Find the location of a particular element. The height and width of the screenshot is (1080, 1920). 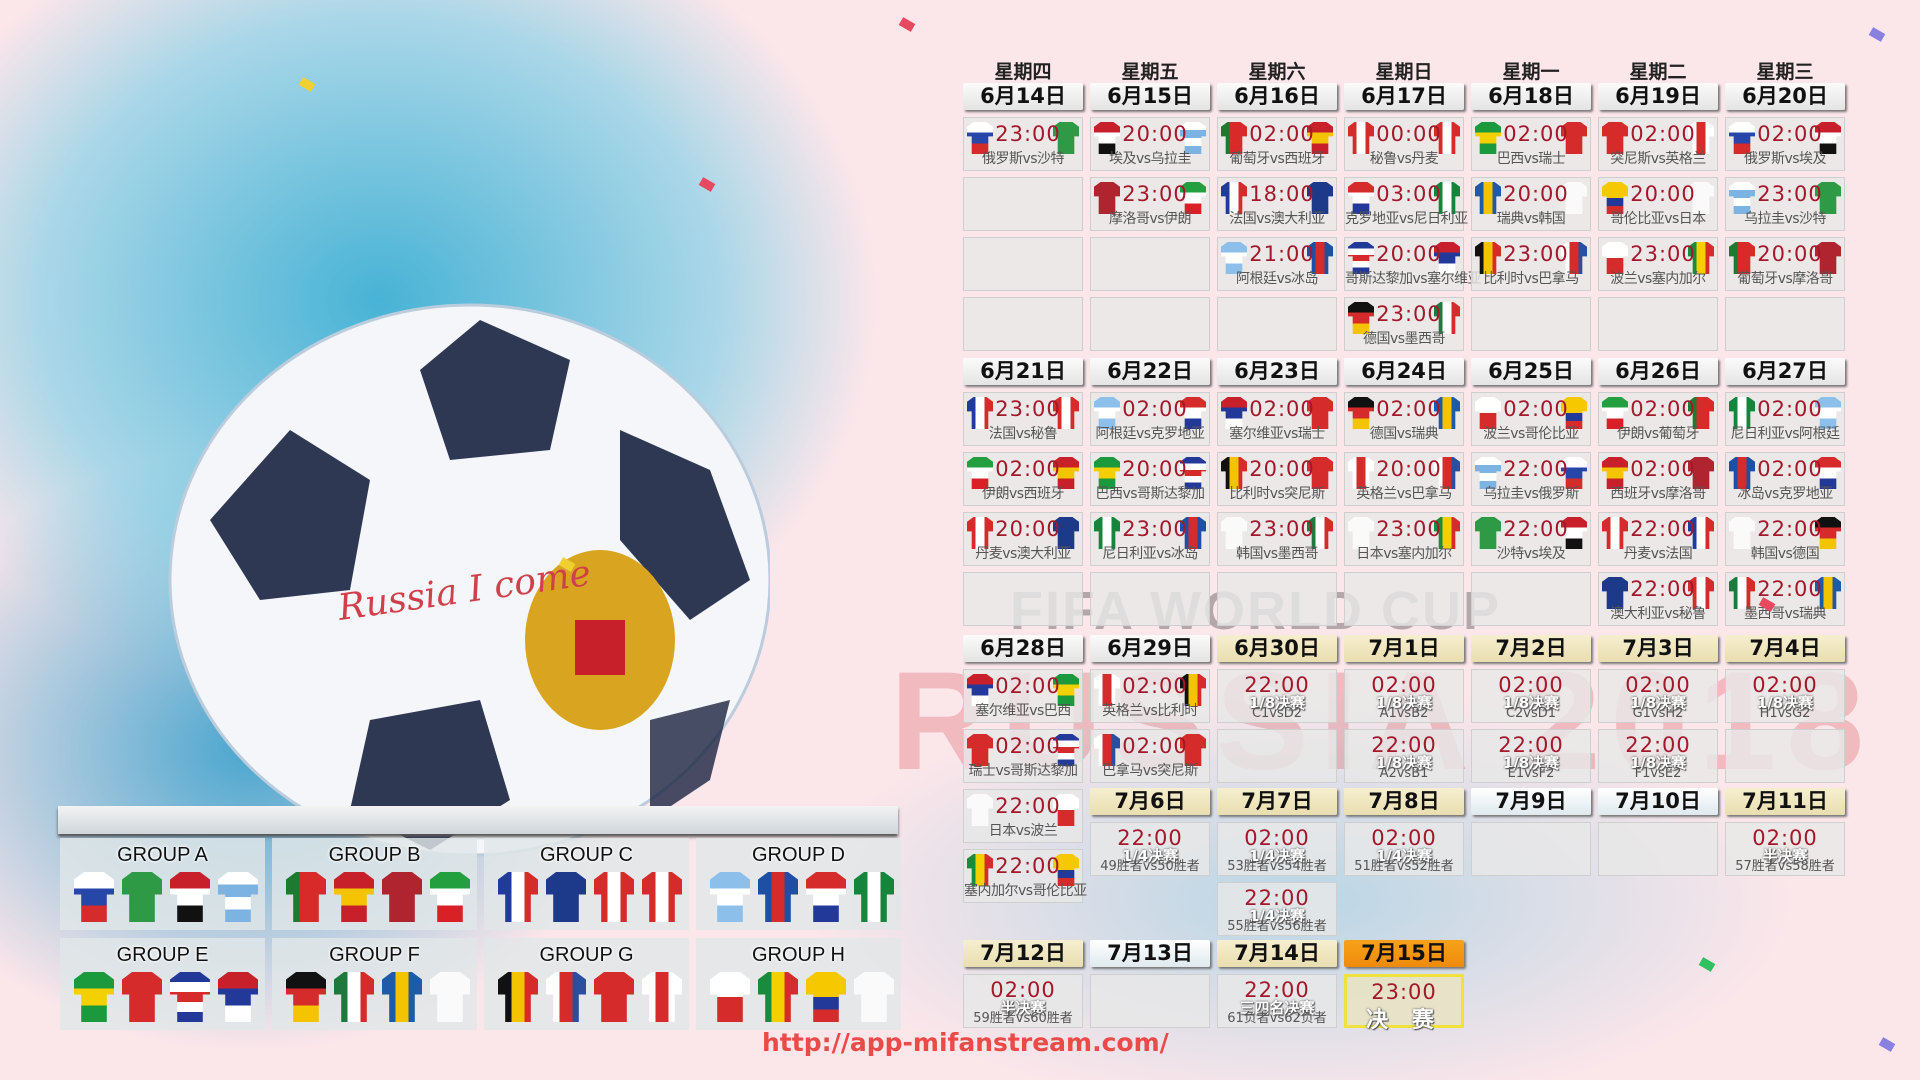

match-cell: 18:00 法国vs澳大利亚 is located at coordinates (1277, 204).